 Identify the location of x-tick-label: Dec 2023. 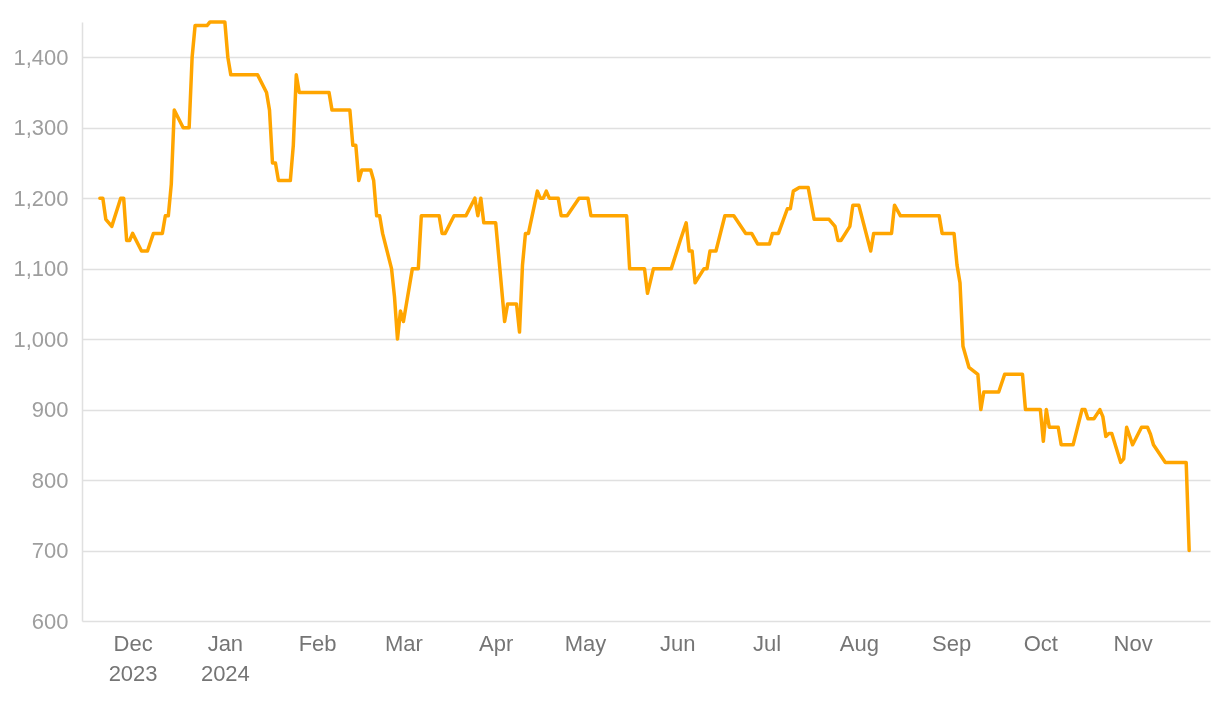
(133, 658).